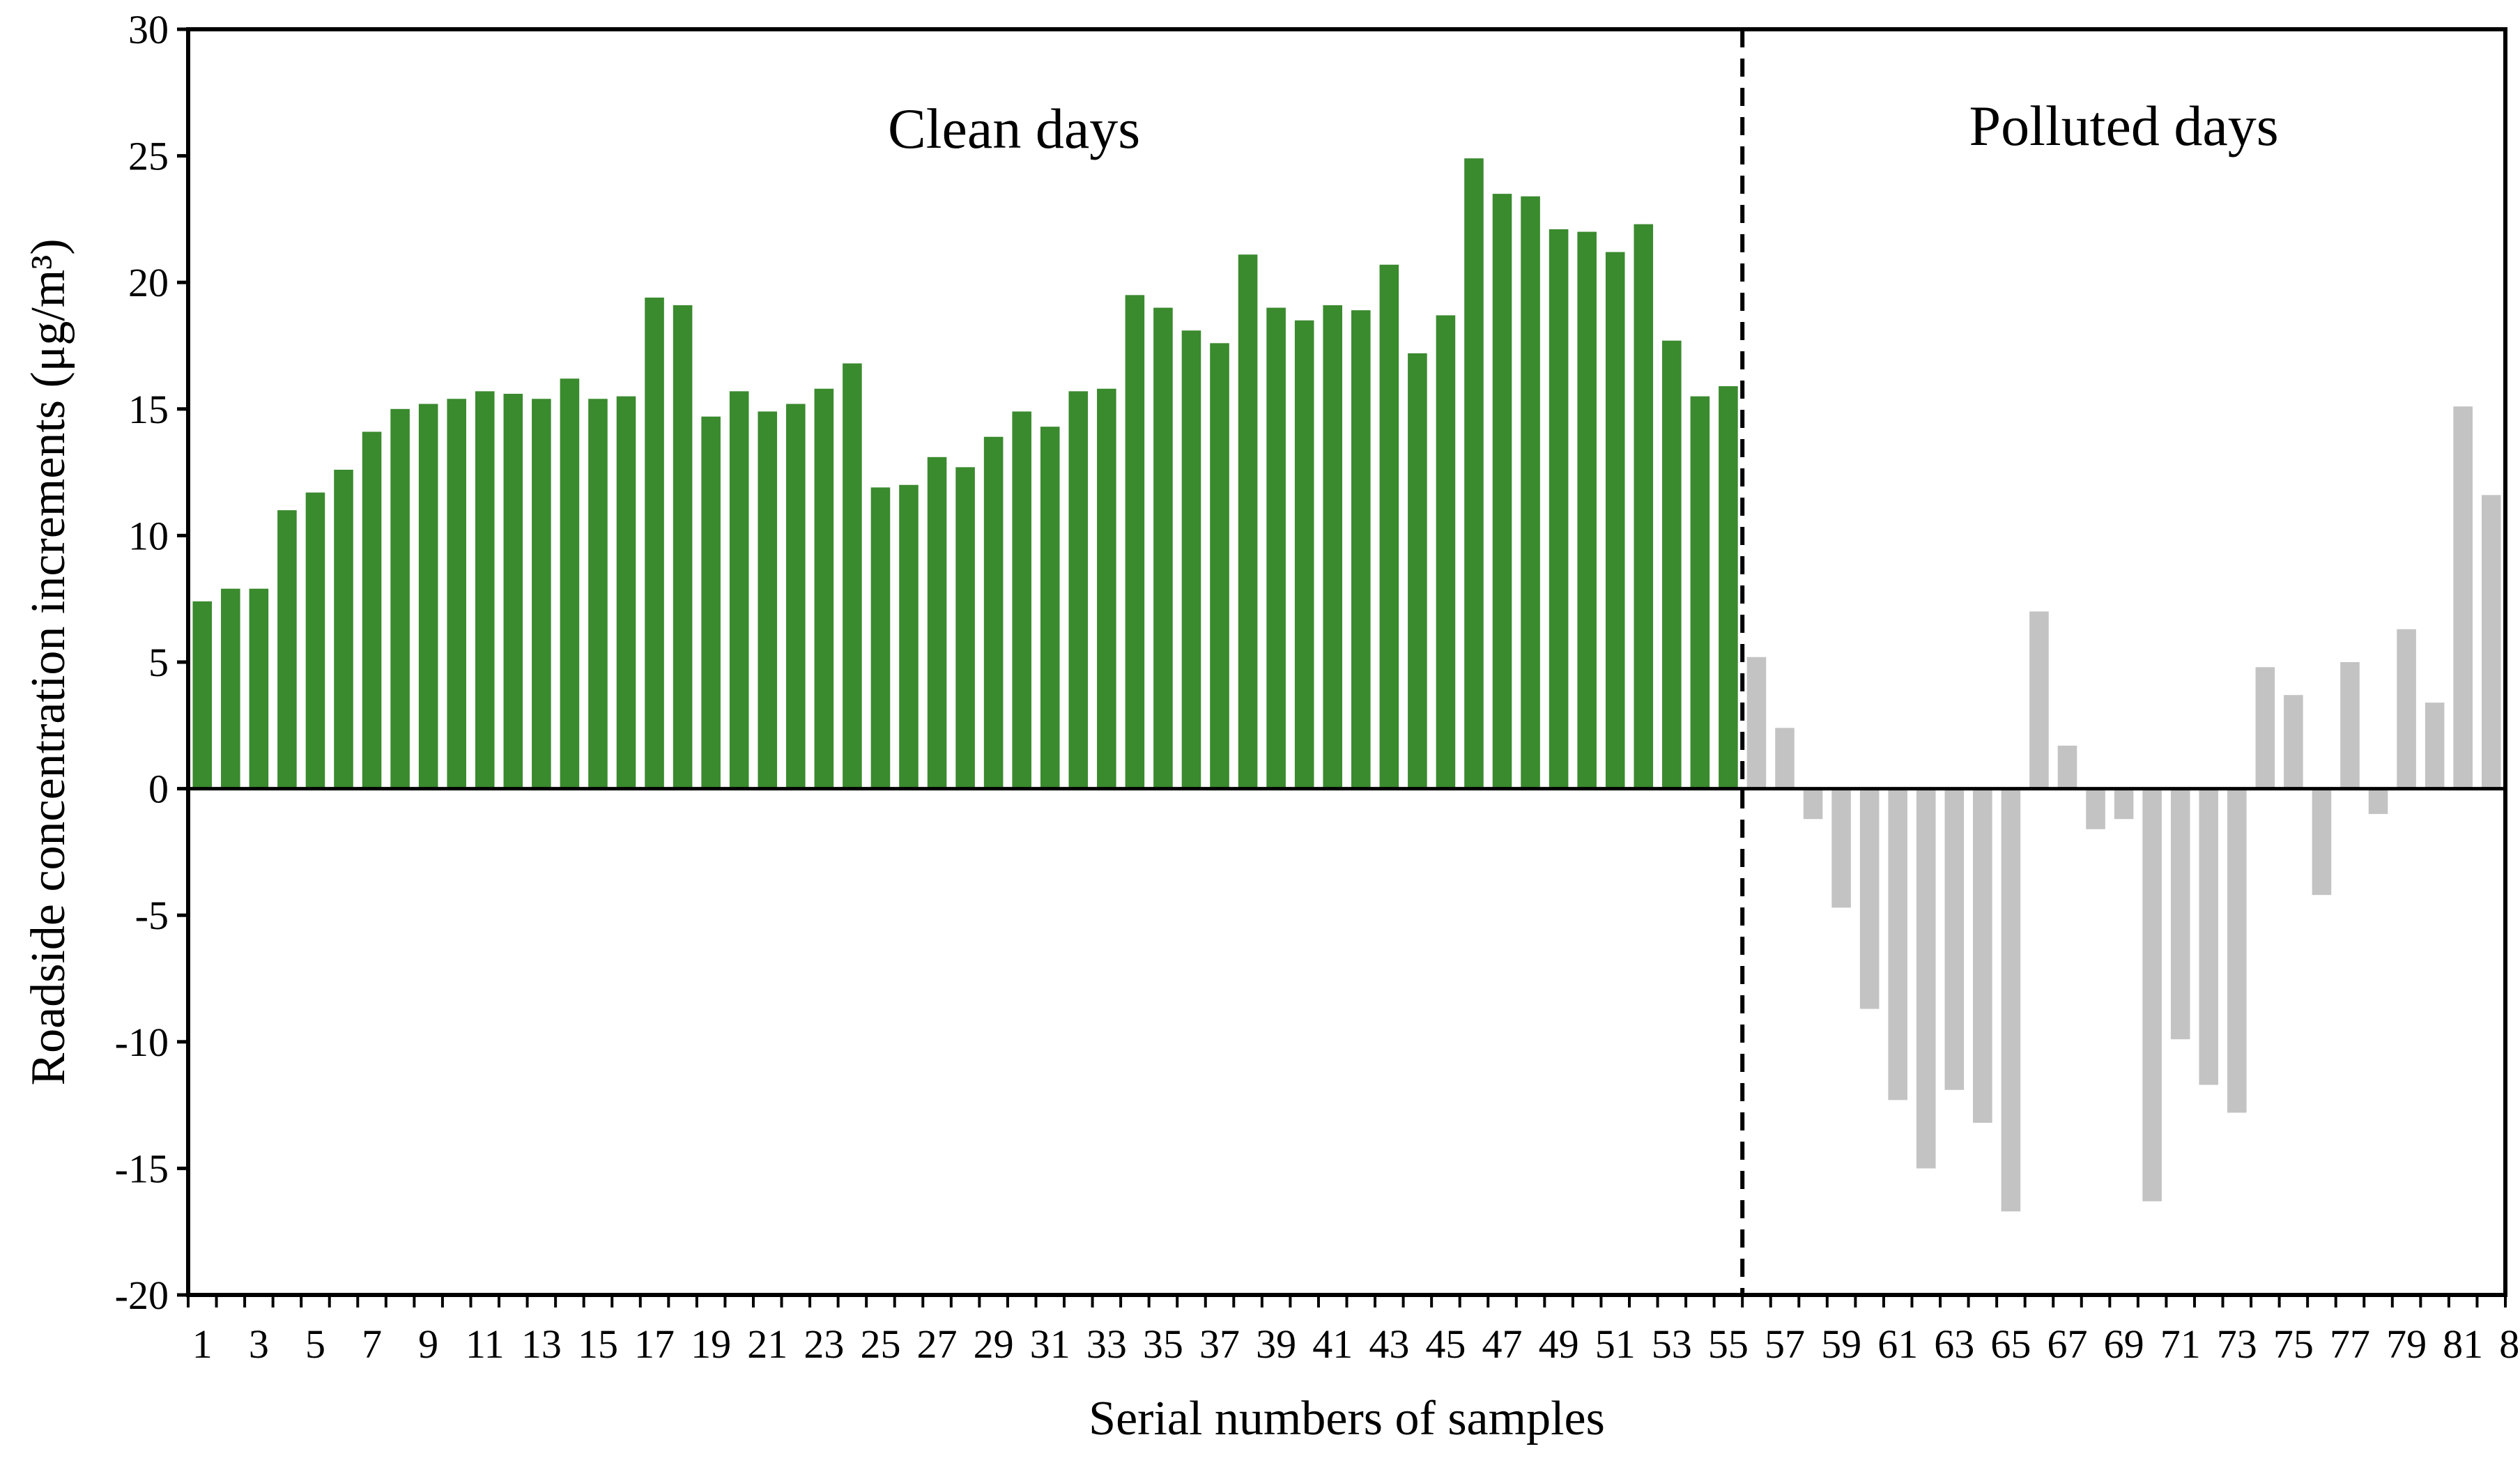 This screenshot has width=2520, height=1465. Describe the element at coordinates (1897, 1344) in the screenshot. I see `x-tick-label: 61` at that location.